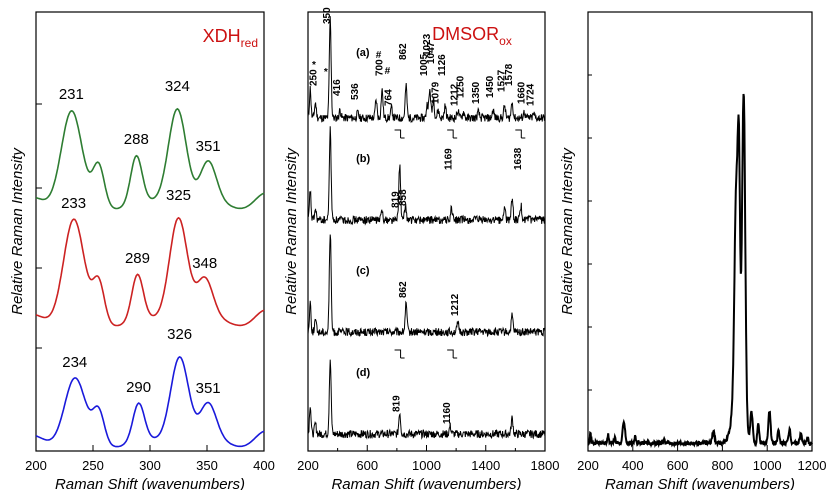 This screenshot has width=838, height=490. I want to click on peak-label: 1169, so click(449, 159).